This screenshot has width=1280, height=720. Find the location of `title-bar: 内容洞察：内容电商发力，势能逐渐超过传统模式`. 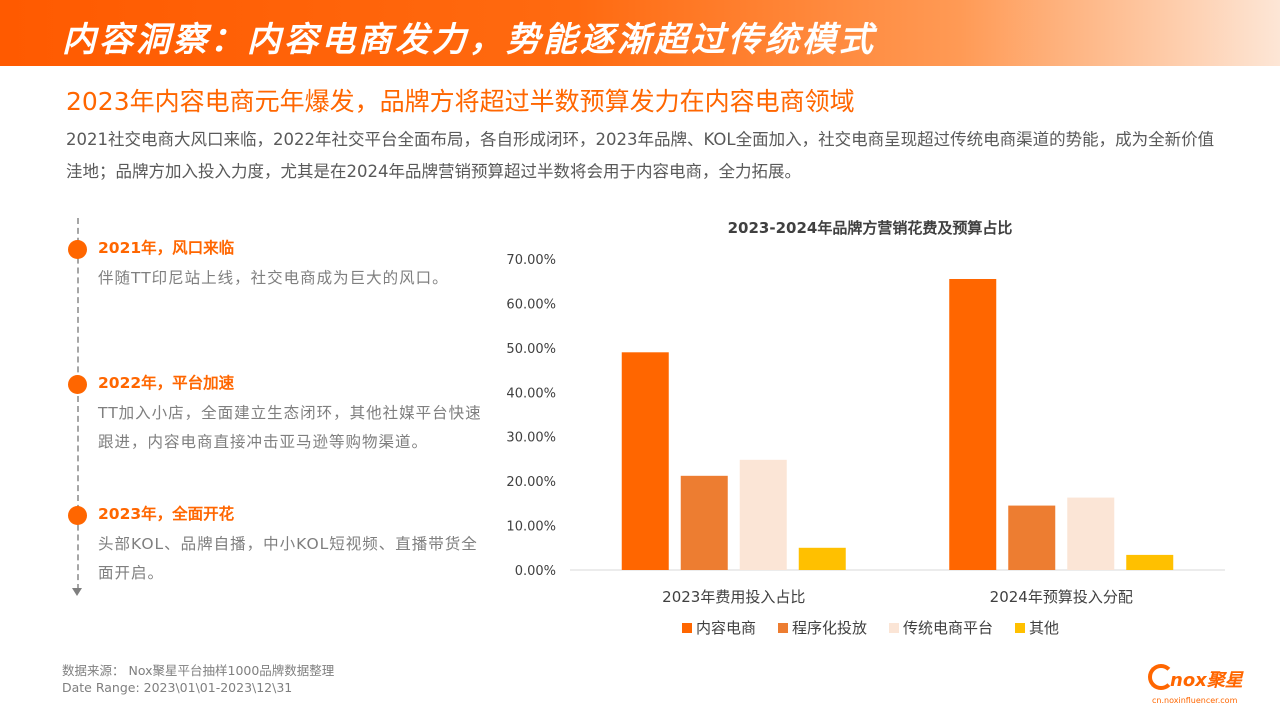

title-bar: 内容洞察：内容电商发力，势能逐渐超过传统模式 is located at coordinates (640, 33).